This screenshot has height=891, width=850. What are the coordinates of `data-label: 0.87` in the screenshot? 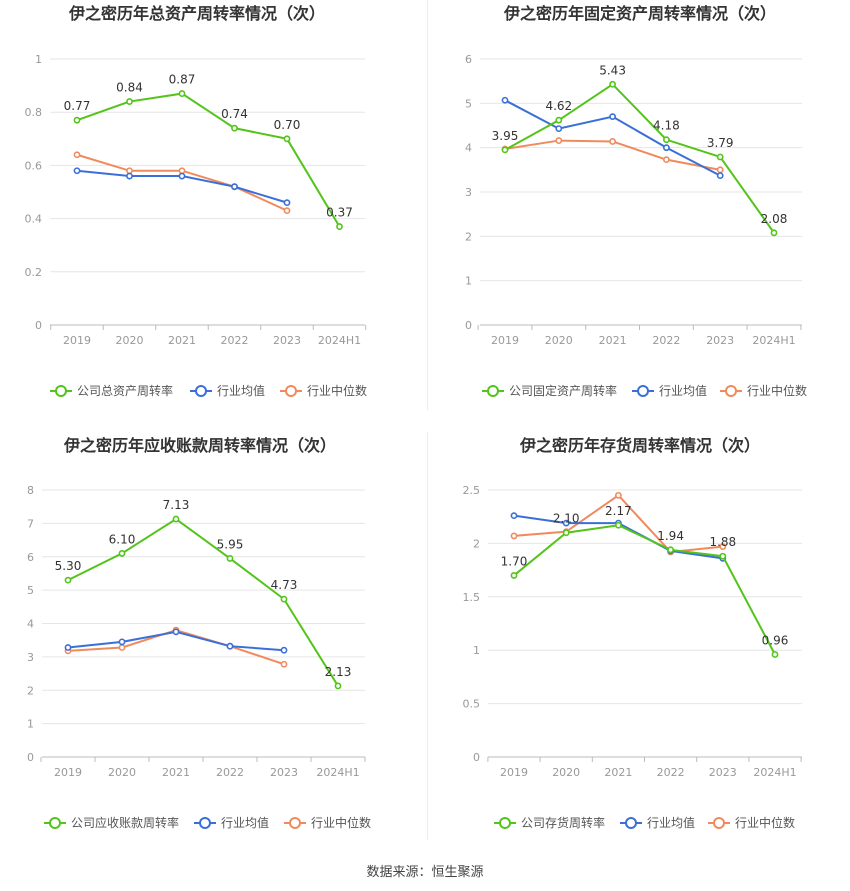 It's located at (182, 80).